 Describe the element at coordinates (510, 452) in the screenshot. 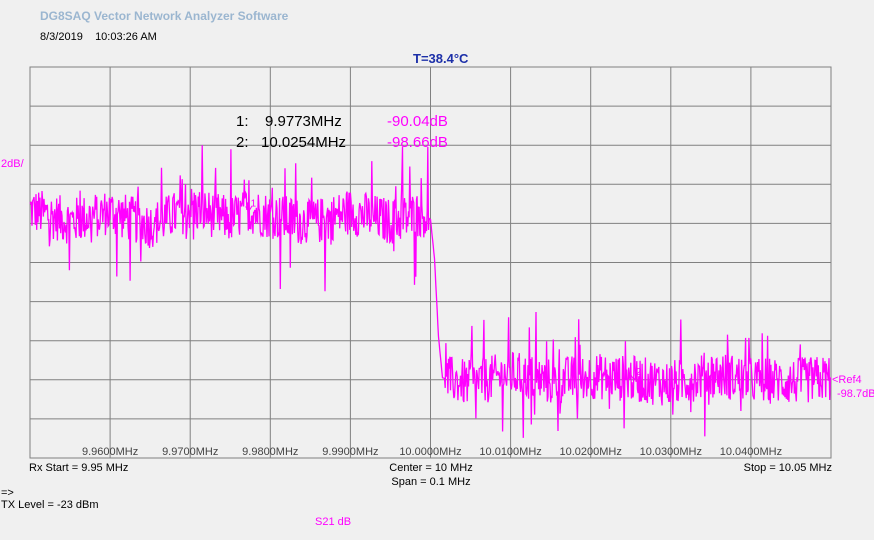

I see `x-tick-label: 10.0100MHz` at that location.